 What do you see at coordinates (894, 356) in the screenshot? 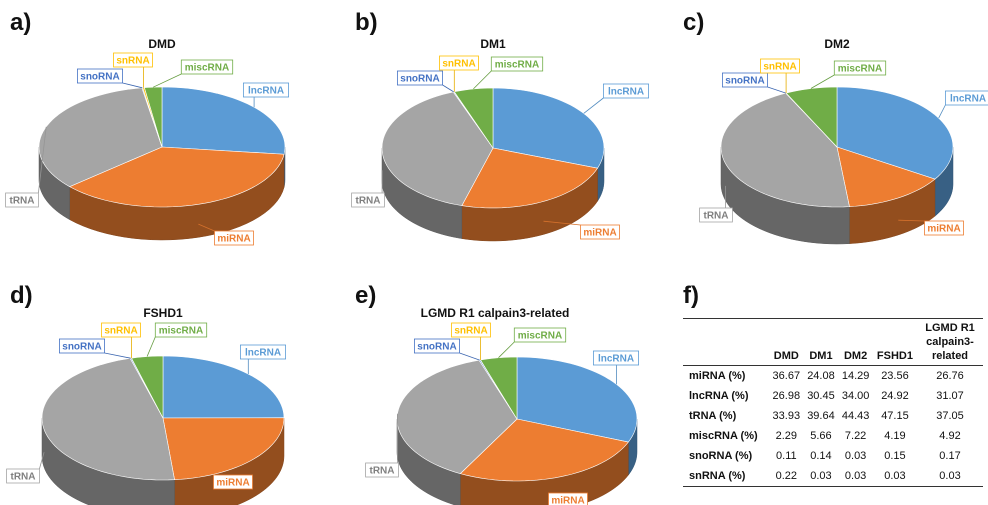
I see `table-header-cell: FSHD1` at bounding box center [894, 356].